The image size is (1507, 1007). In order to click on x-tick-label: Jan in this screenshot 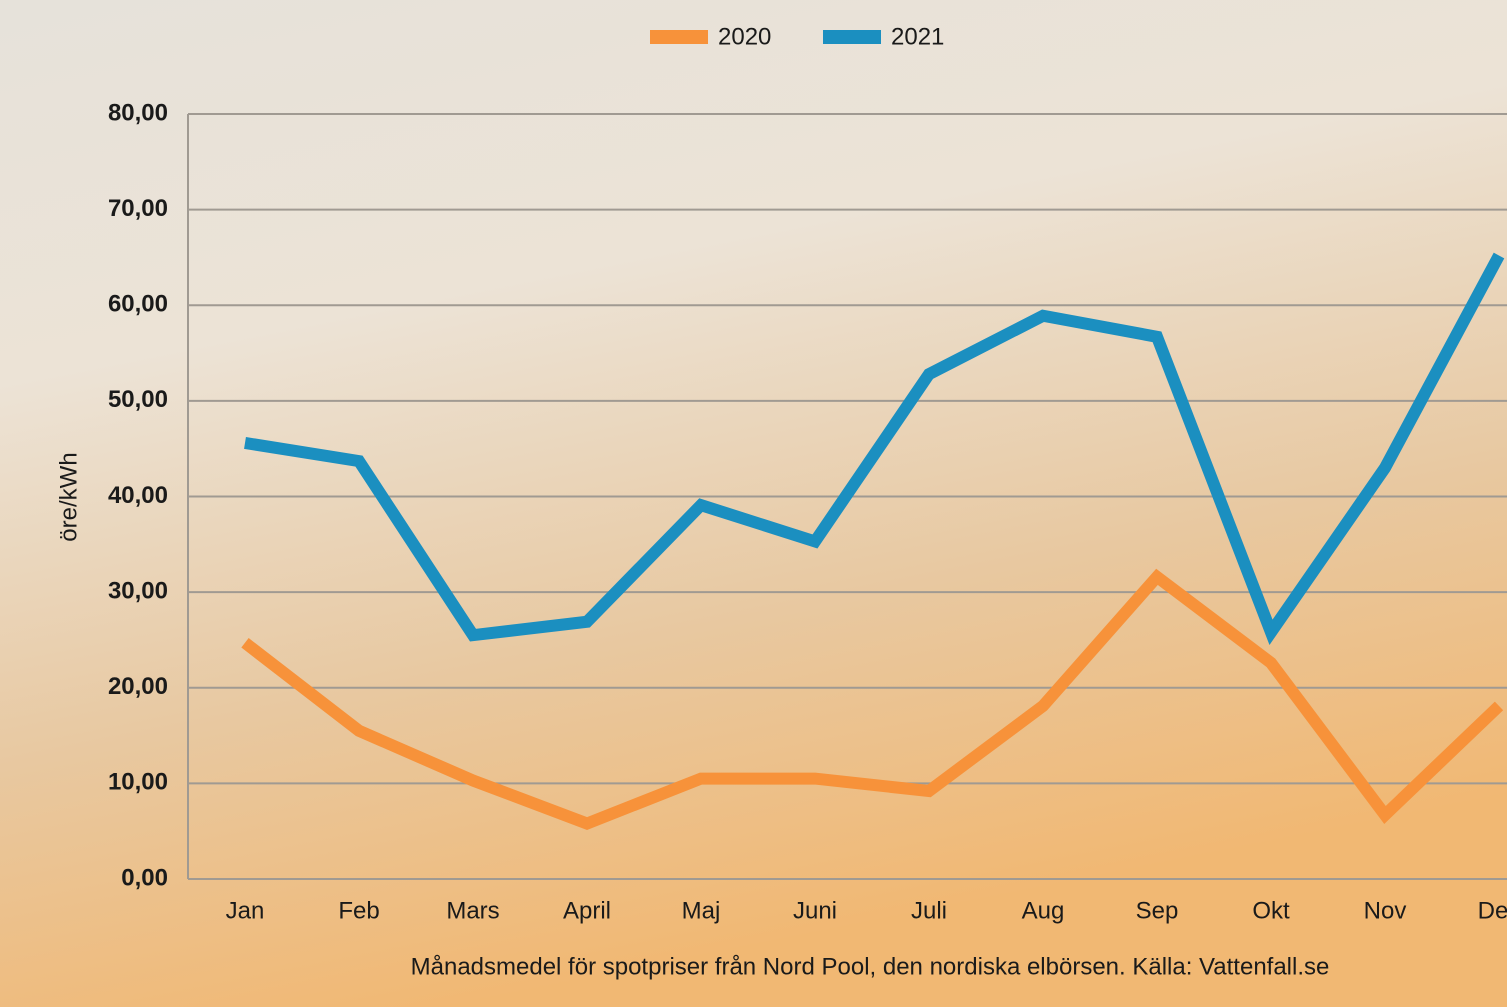, I will do `click(245, 910)`.